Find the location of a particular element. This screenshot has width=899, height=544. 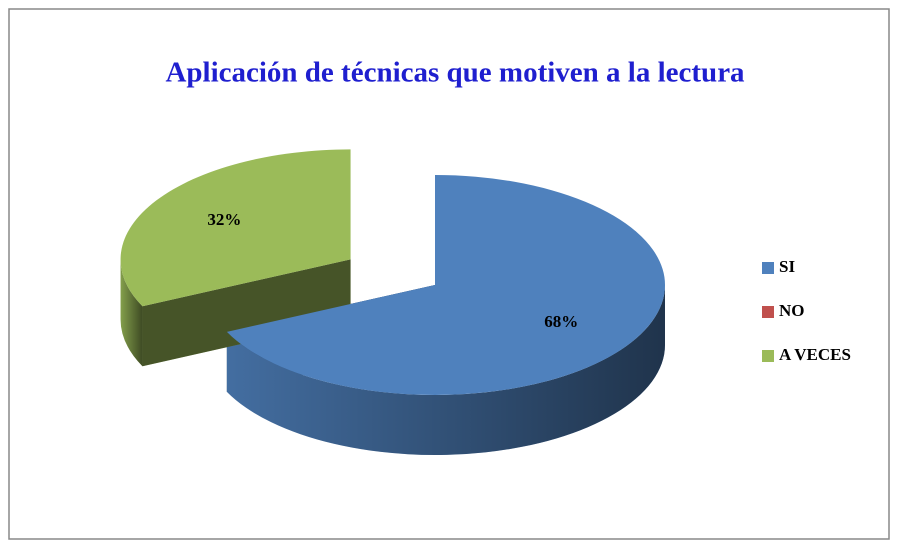

legend-label: A VECES is located at coordinates (815, 354).